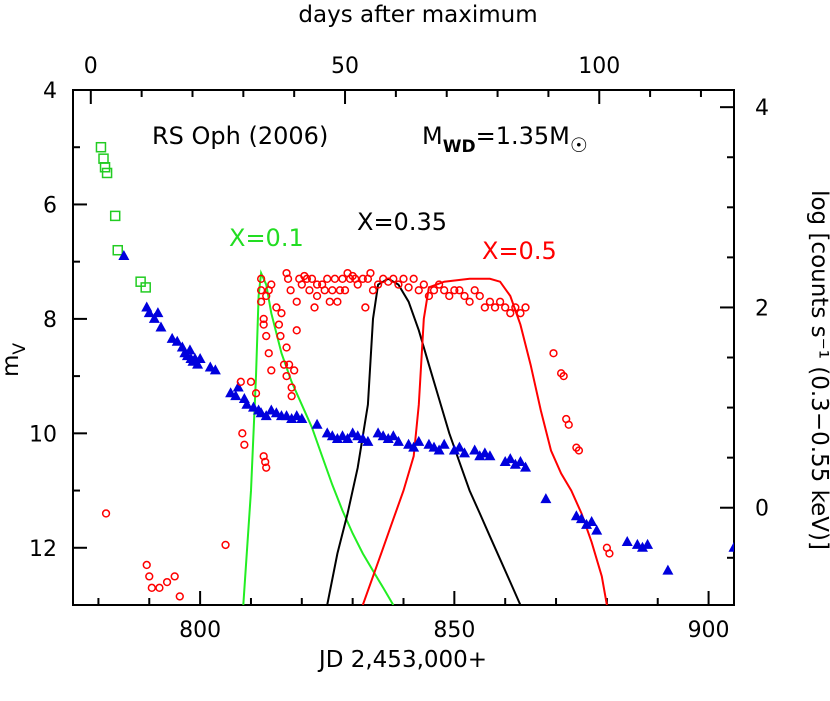  I want to click on y-tick-label: 12, so click(43, 549).